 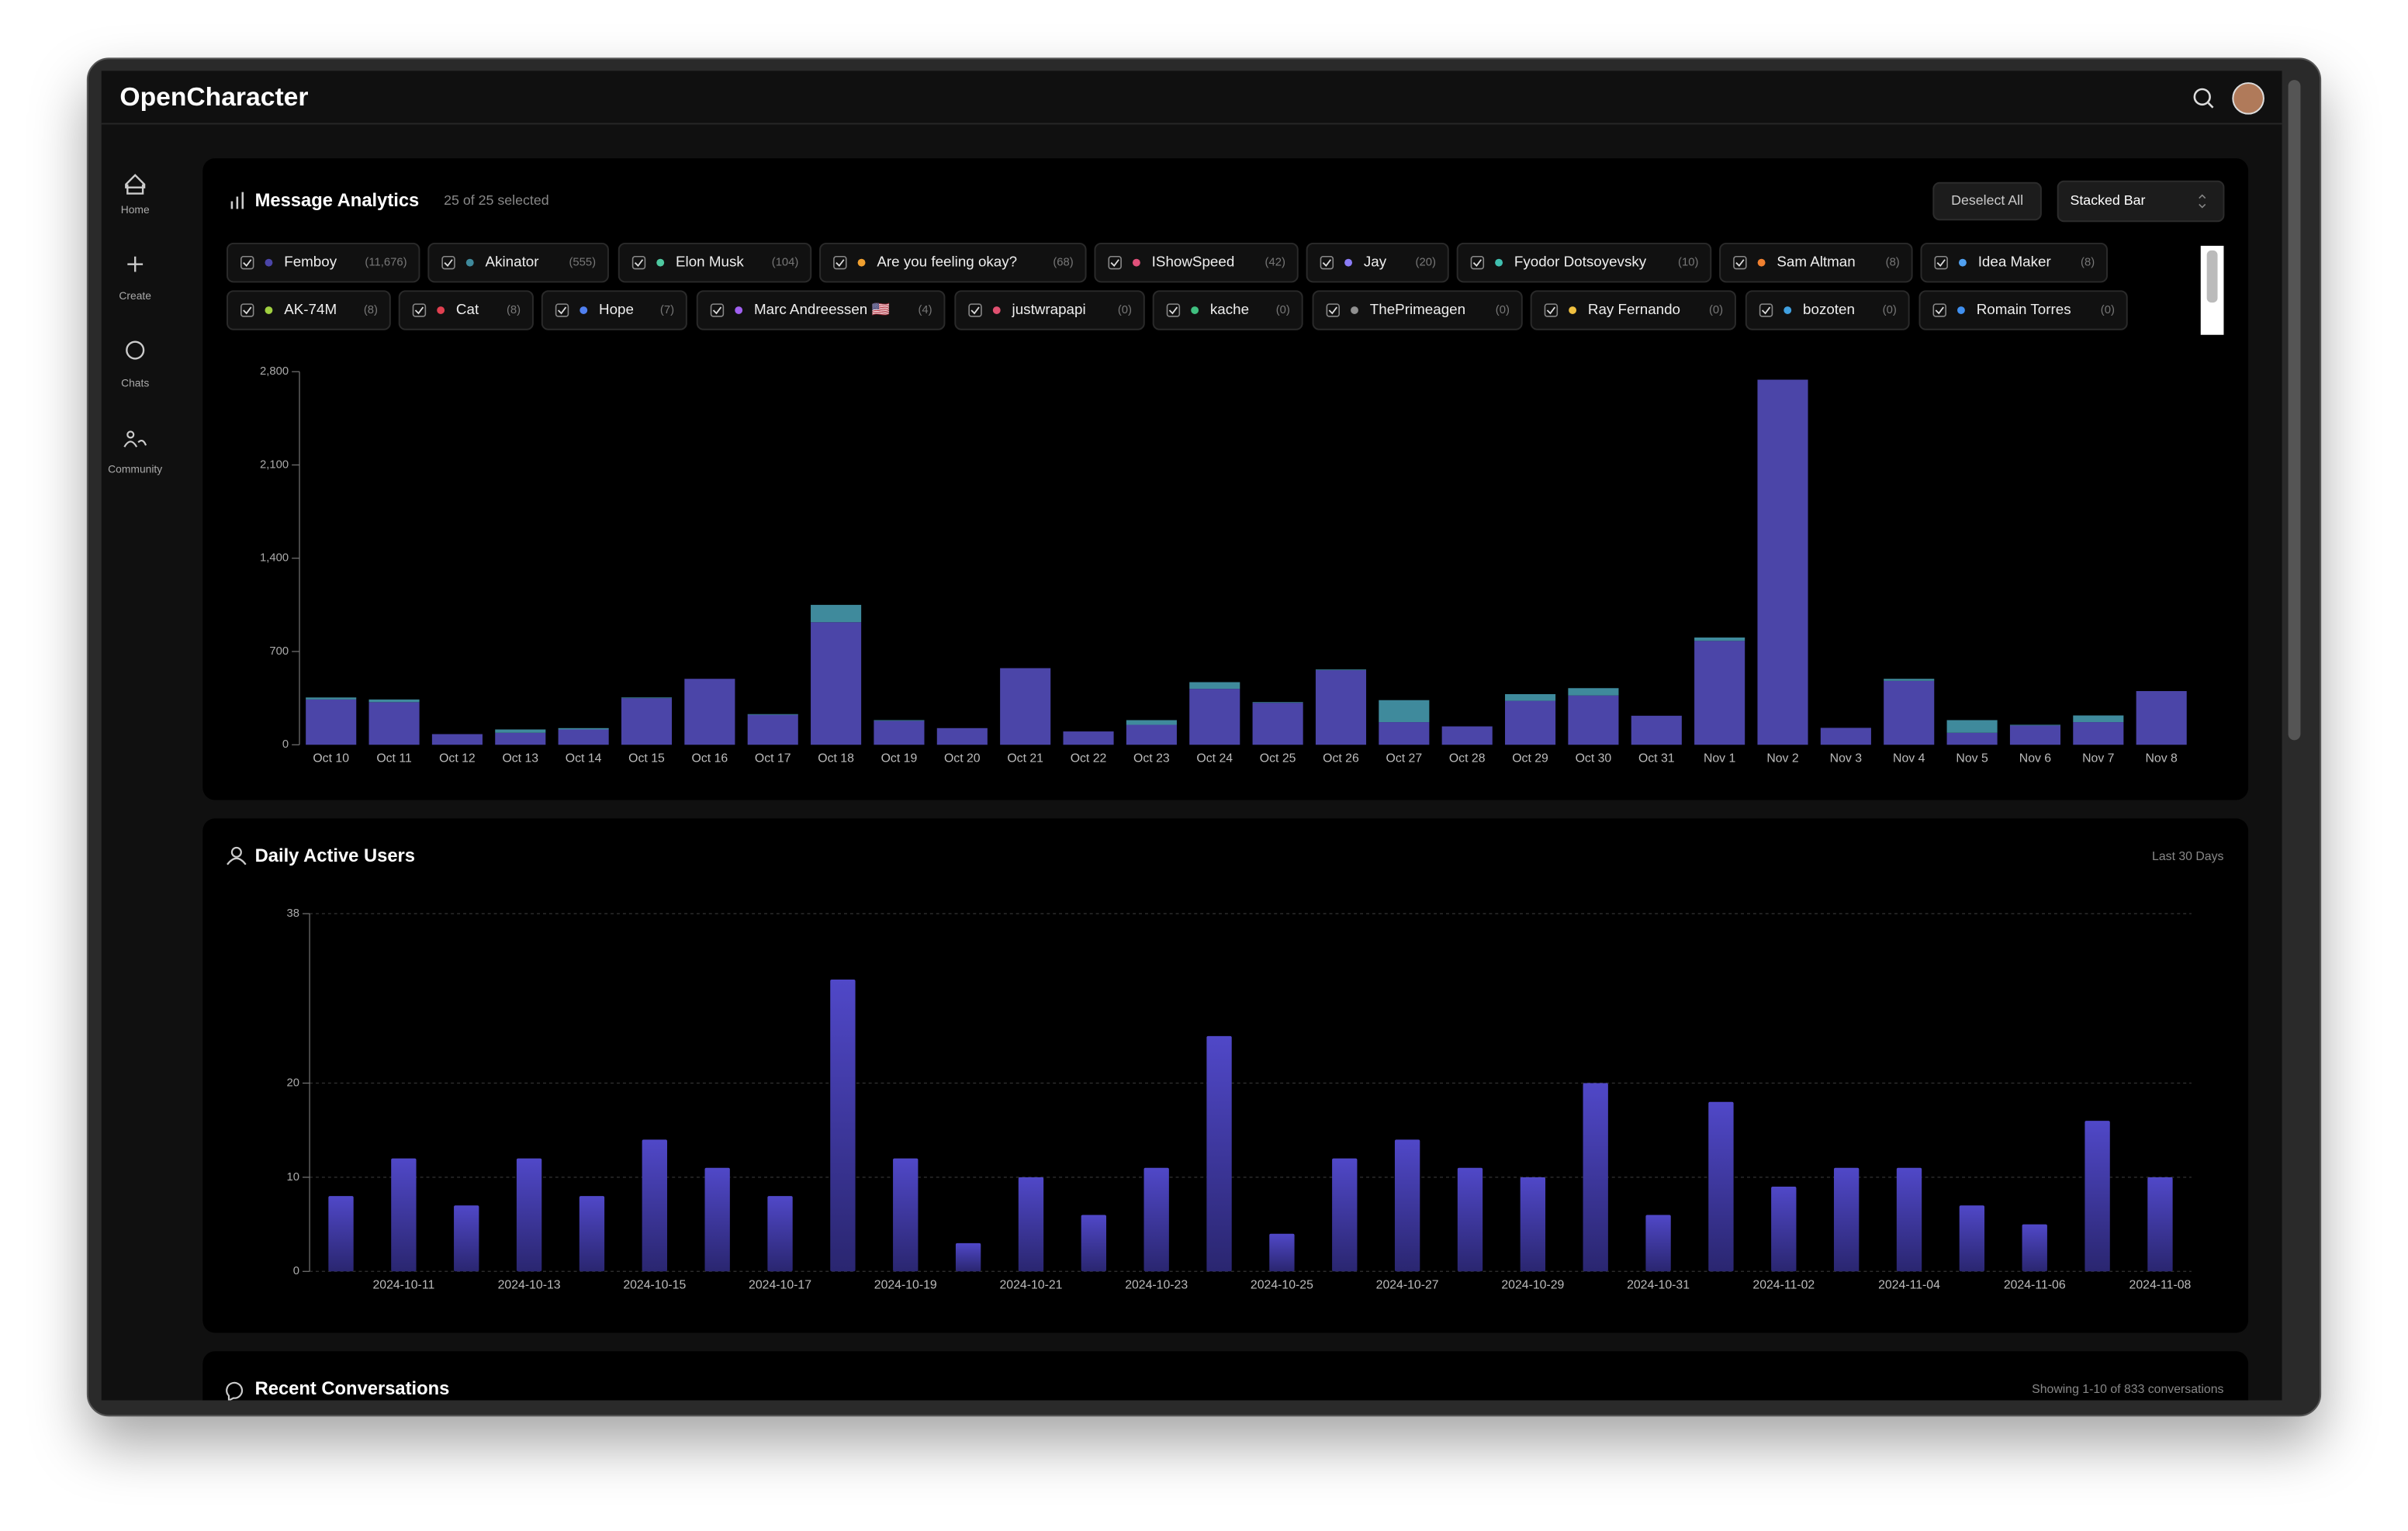 I want to click on nav-label: Home, so click(x=135, y=209).